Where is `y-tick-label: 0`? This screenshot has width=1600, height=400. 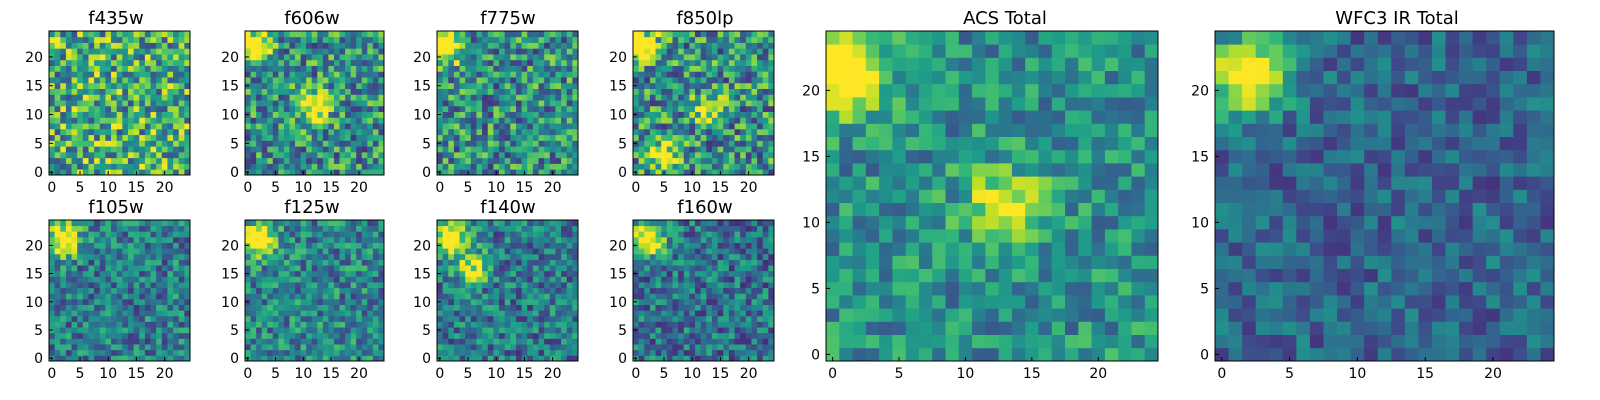 y-tick-label: 0 is located at coordinates (38, 359).